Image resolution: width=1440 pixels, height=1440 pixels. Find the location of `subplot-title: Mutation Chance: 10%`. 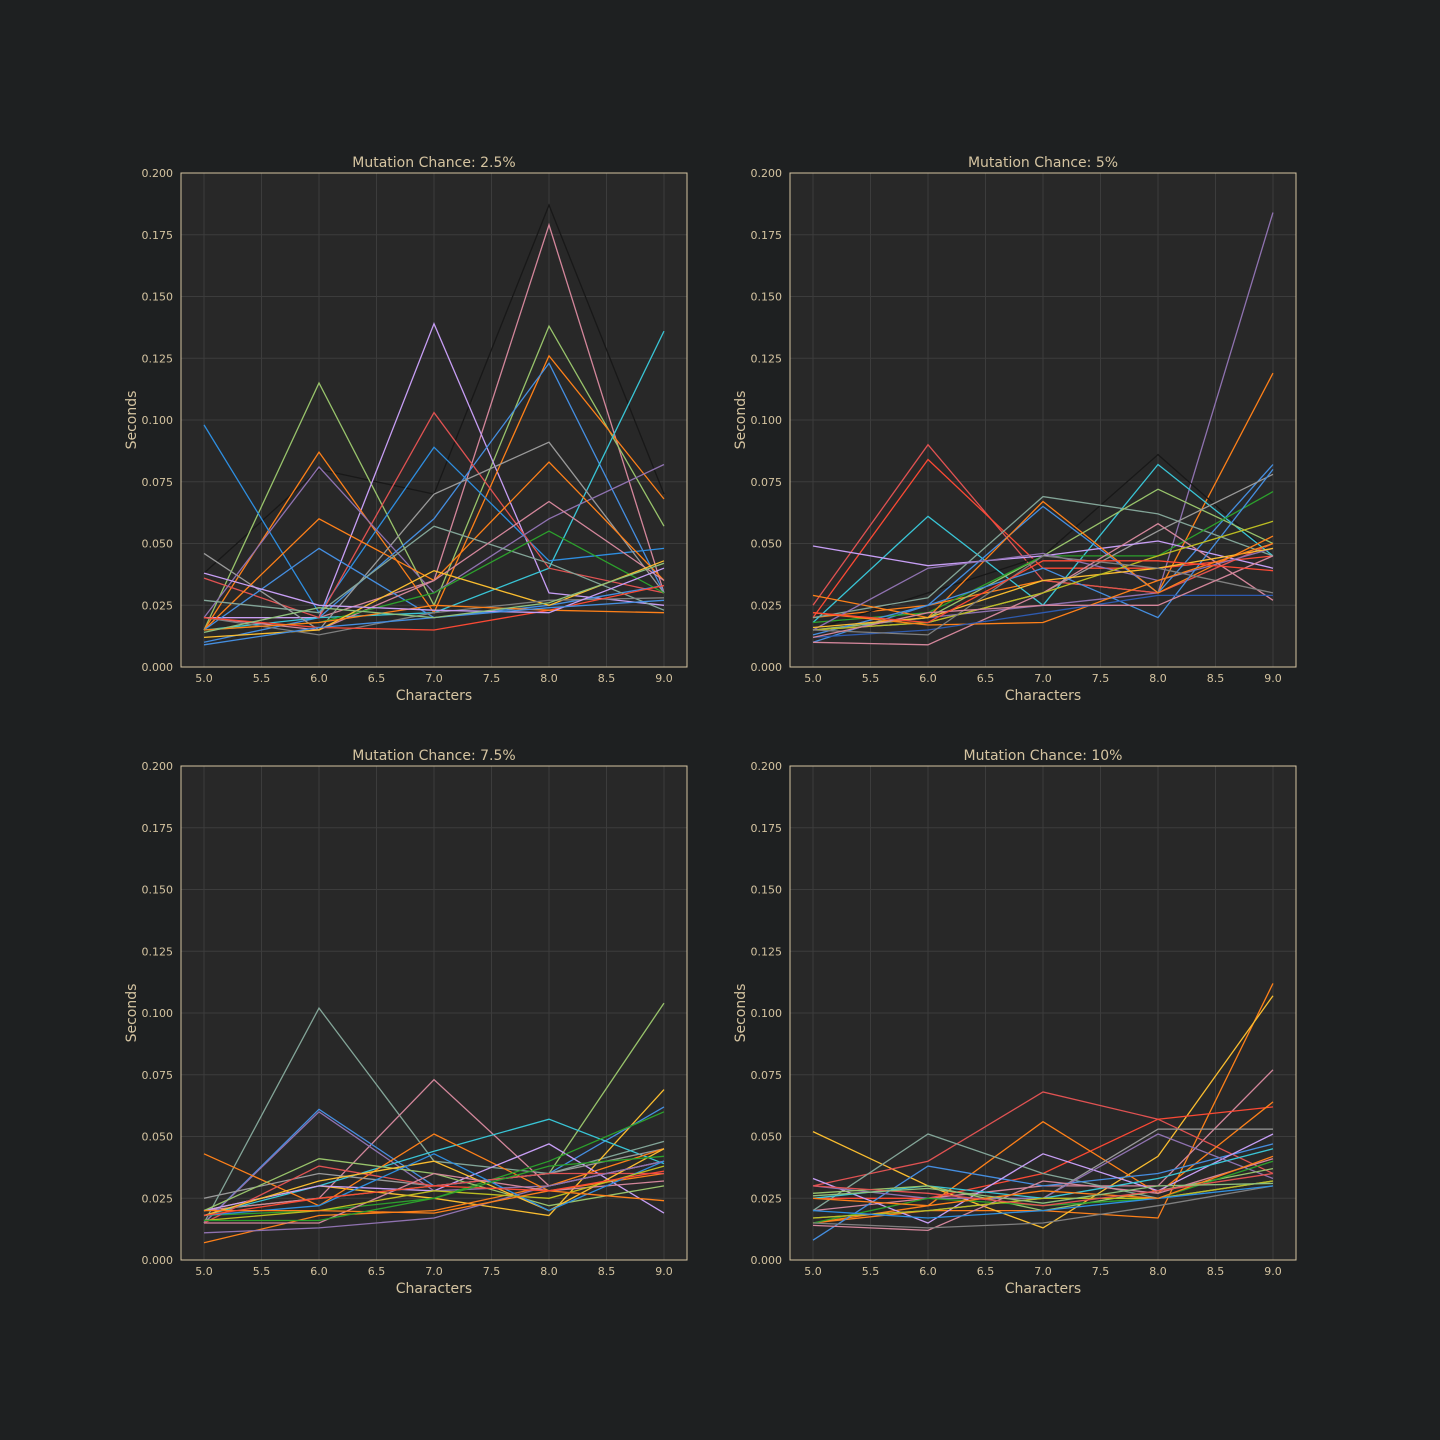

subplot-title: Mutation Chance: 10% is located at coordinates (1043, 756).